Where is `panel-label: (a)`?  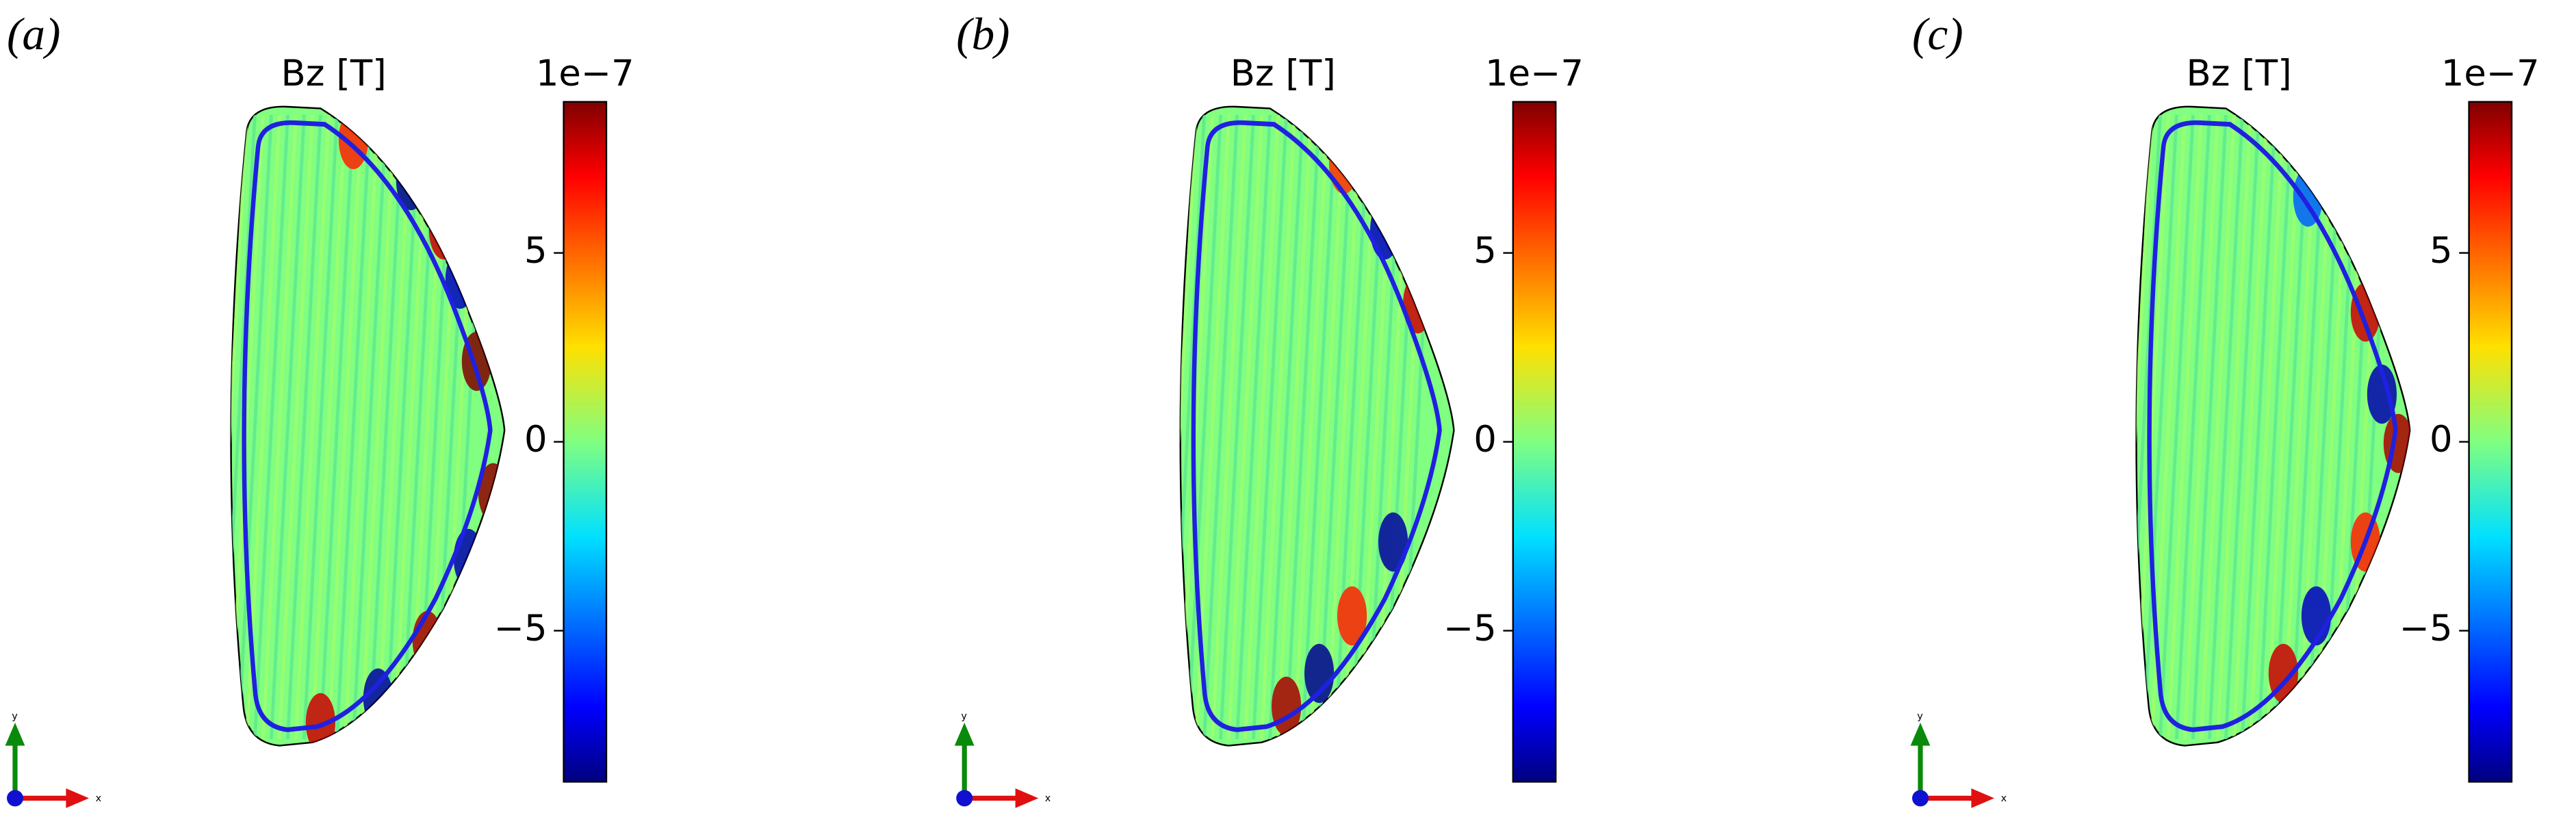
panel-label: (a) is located at coordinates (33, 34).